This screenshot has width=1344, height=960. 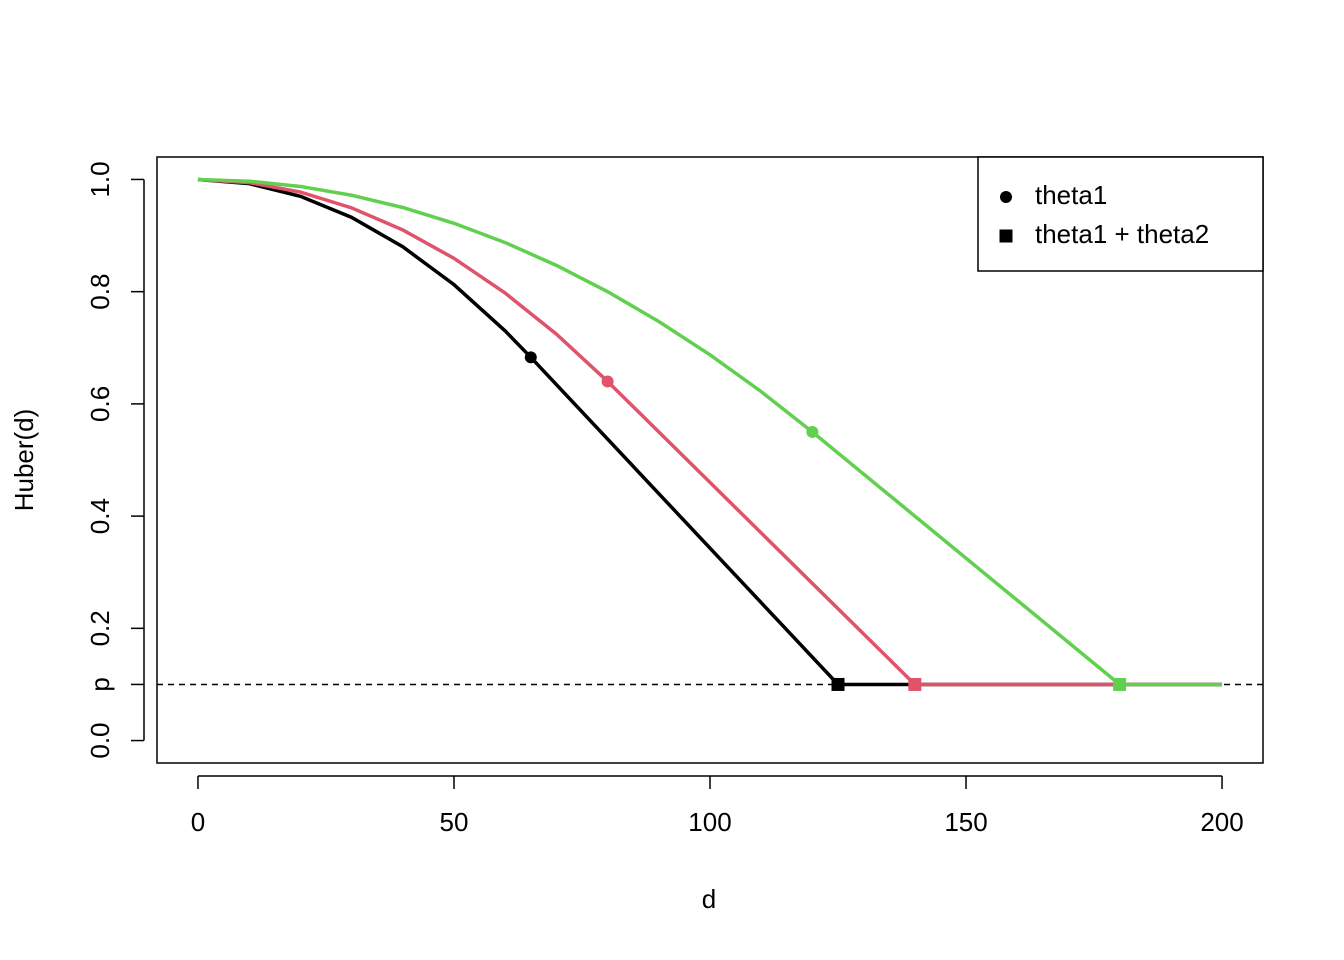 I want to click on legend-label: theta1, so click(x=1071, y=195).